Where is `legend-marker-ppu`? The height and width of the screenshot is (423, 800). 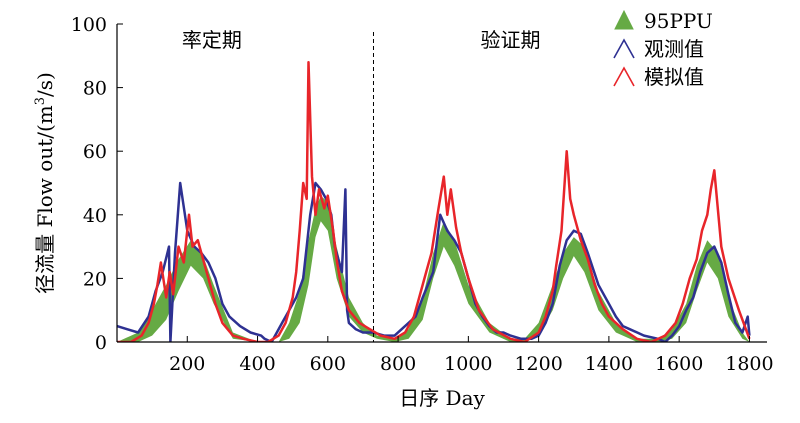
legend-marker-ppu is located at coordinates (624, 19).